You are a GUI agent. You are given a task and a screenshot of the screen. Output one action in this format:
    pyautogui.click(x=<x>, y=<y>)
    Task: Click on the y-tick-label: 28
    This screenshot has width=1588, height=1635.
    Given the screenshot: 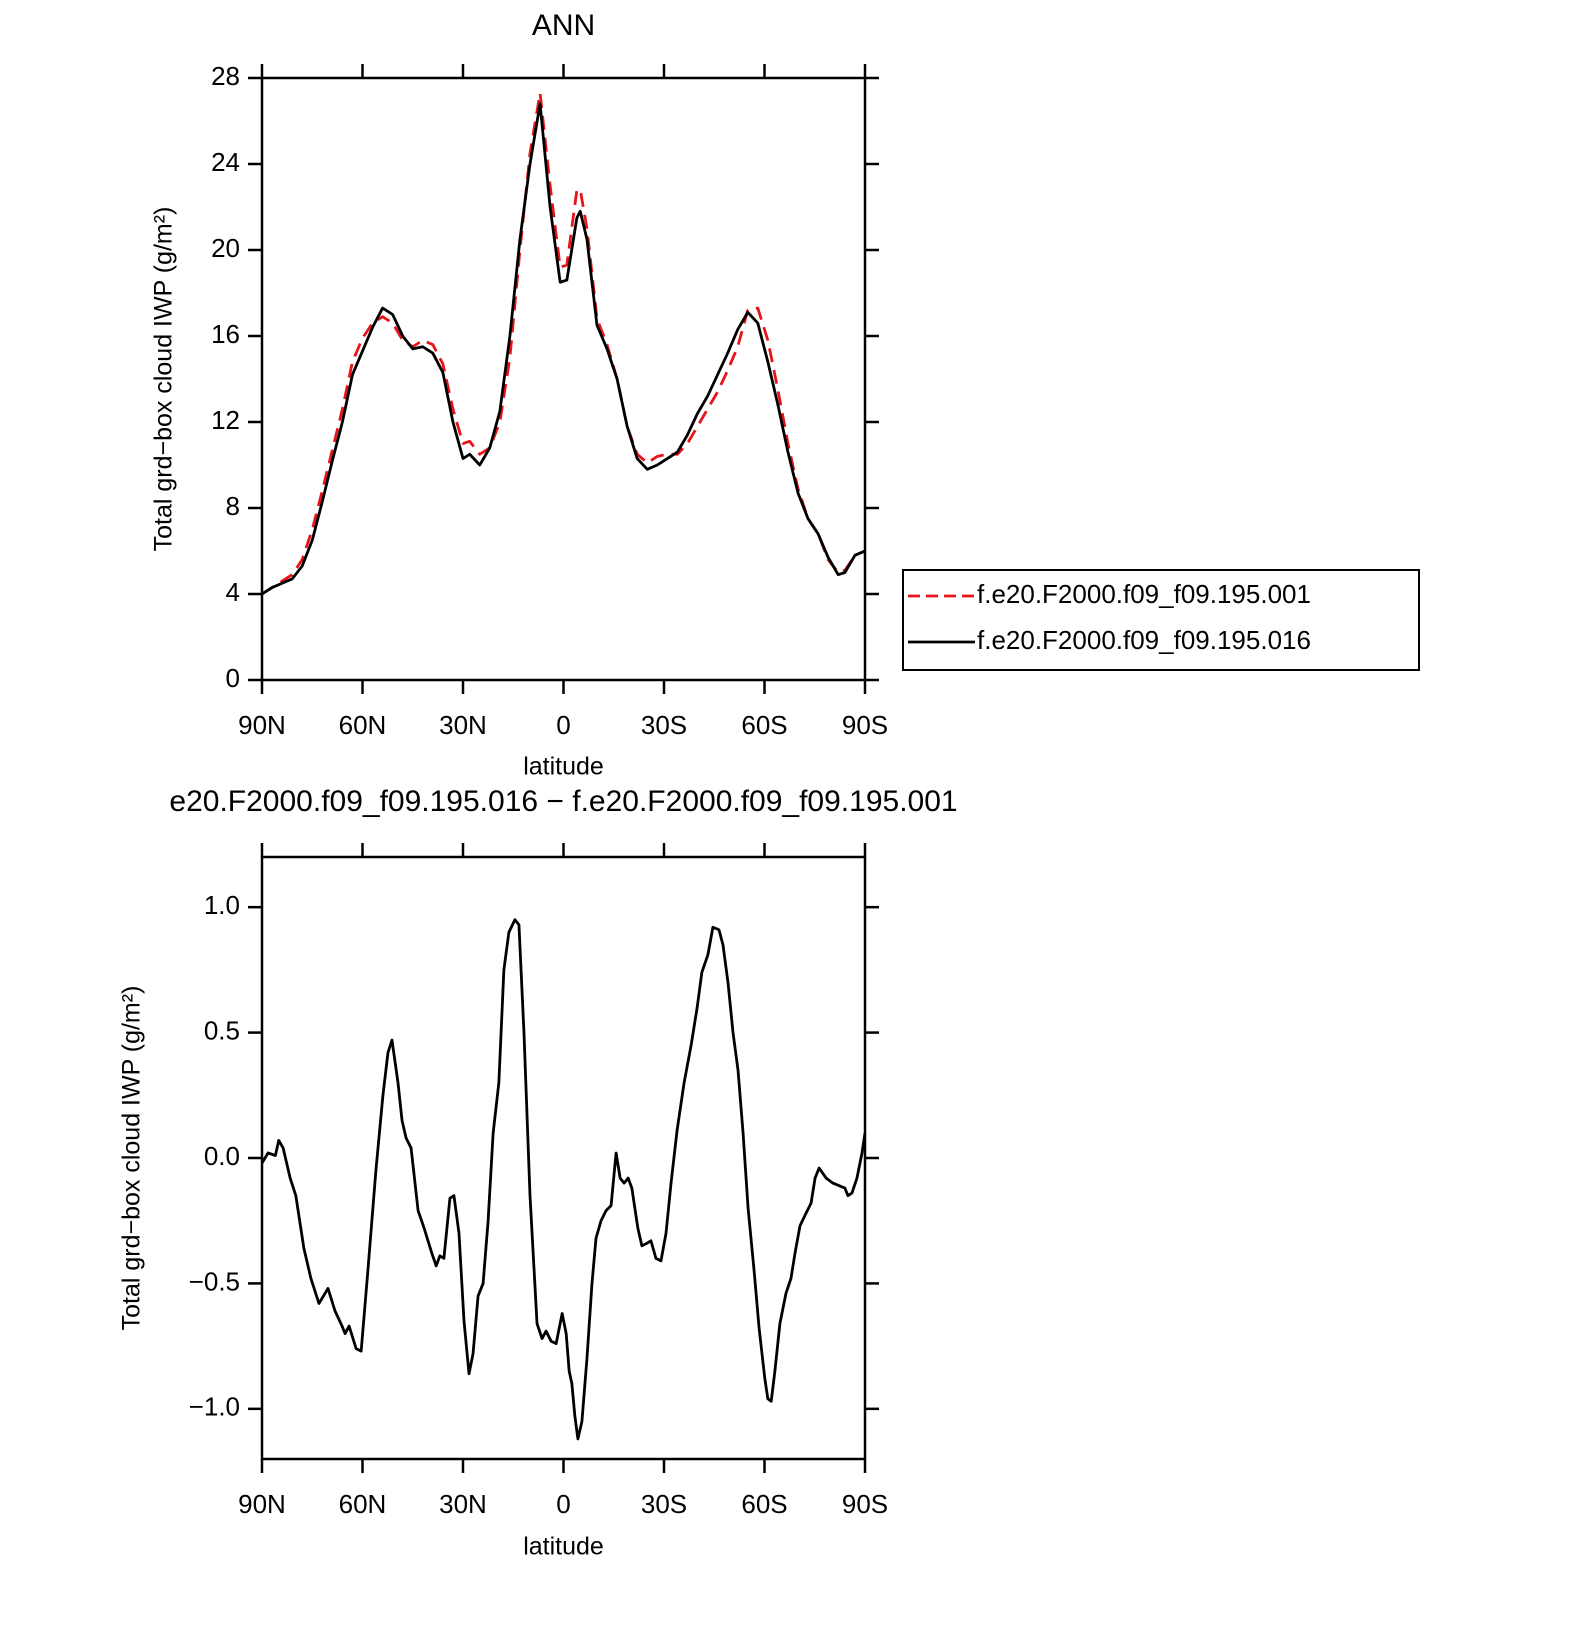 What is the action you would take?
    pyautogui.click(x=225, y=76)
    